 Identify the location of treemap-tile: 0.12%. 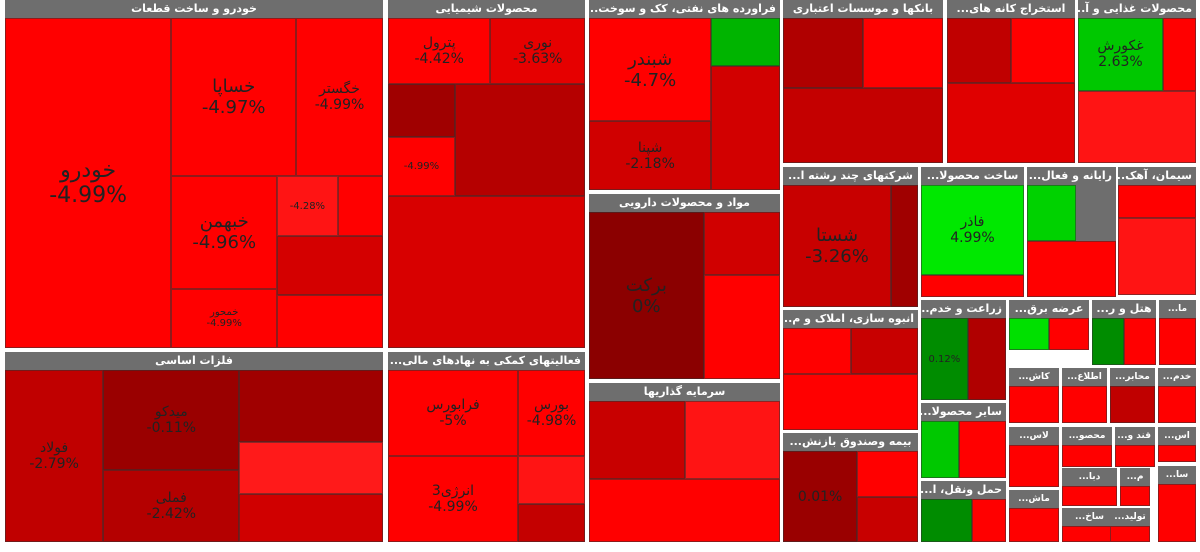
(944, 359).